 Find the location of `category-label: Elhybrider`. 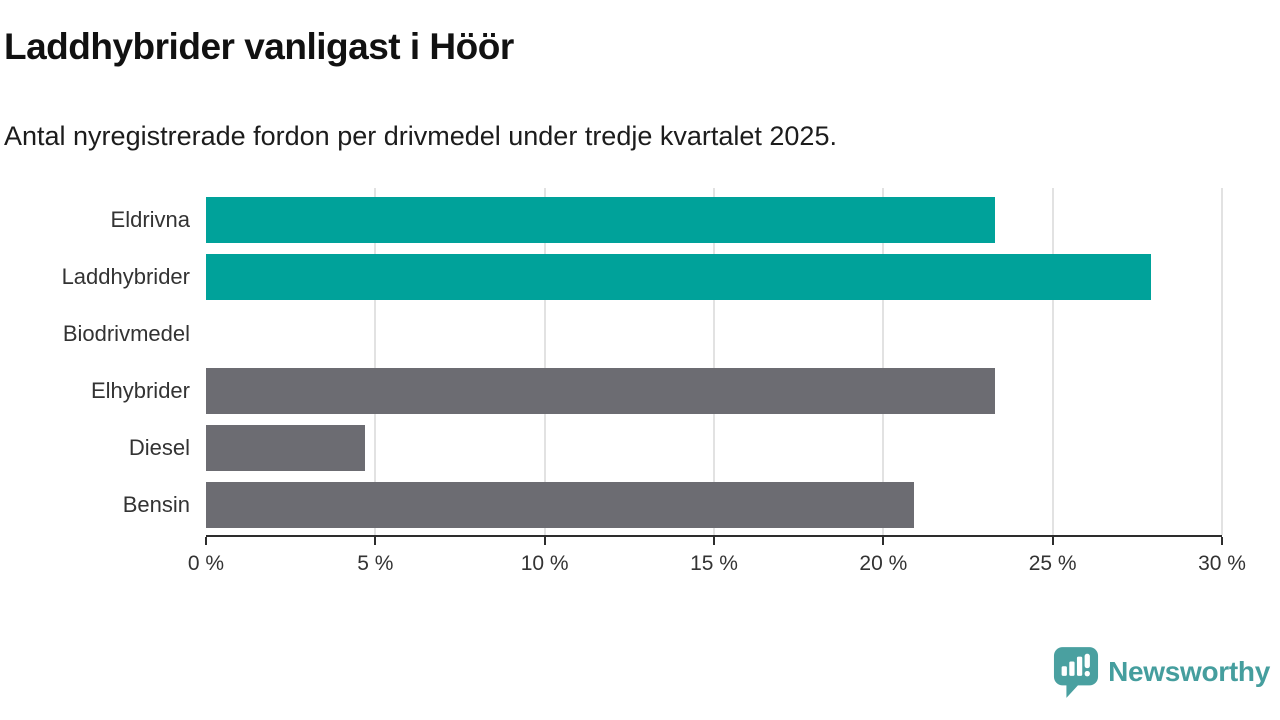

category-label: Elhybrider is located at coordinates (140, 390).